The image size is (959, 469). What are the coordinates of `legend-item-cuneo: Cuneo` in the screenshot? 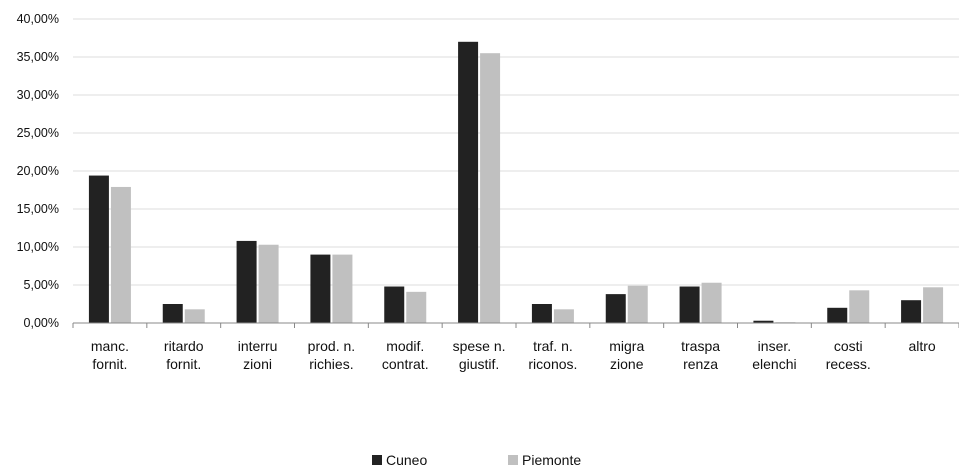 It's located at (399, 460).